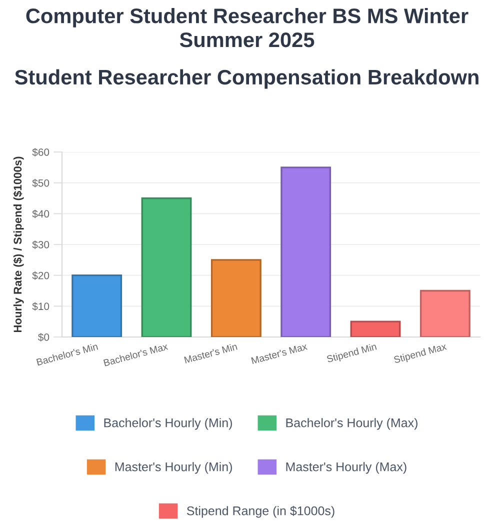 The width and height of the screenshot is (494, 531). I want to click on y-tick-label: $20, so click(41, 275).